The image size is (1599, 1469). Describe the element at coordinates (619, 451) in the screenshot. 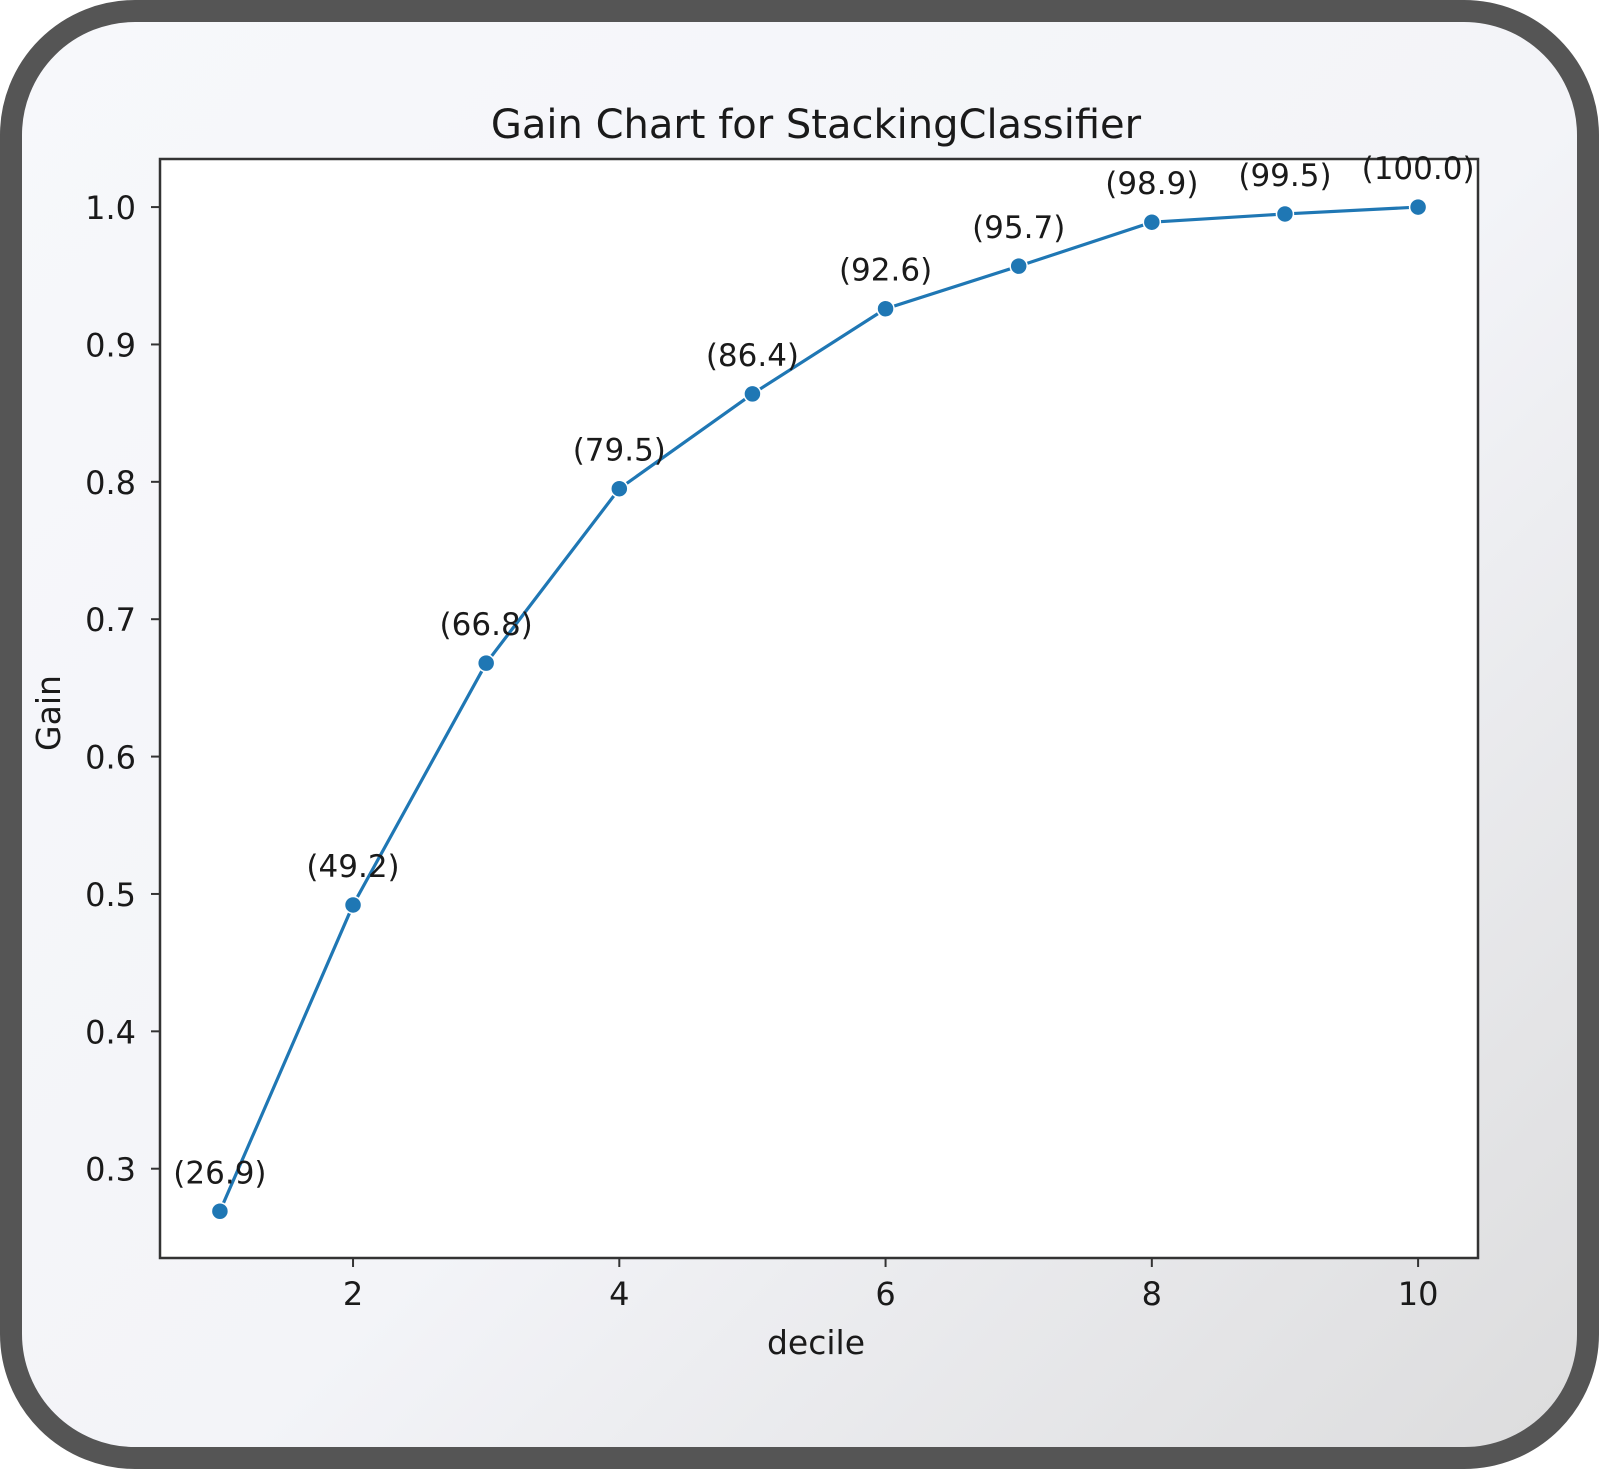

I see `data-label: (79.5)` at that location.